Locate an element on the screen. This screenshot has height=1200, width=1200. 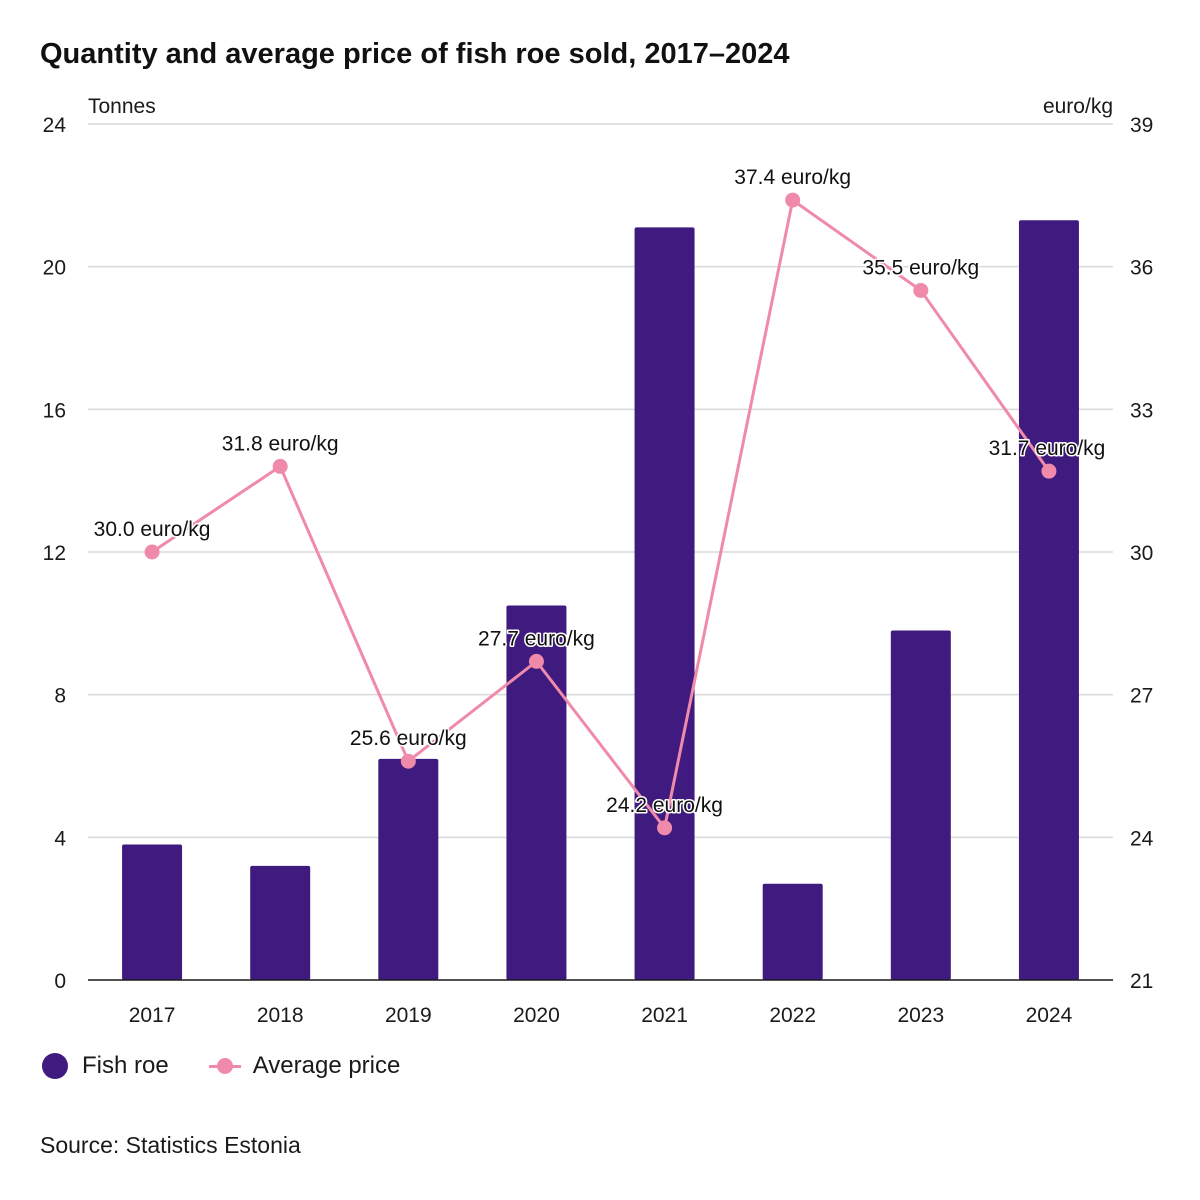
y-left-tick-label: 0 is located at coordinates (60, 981).